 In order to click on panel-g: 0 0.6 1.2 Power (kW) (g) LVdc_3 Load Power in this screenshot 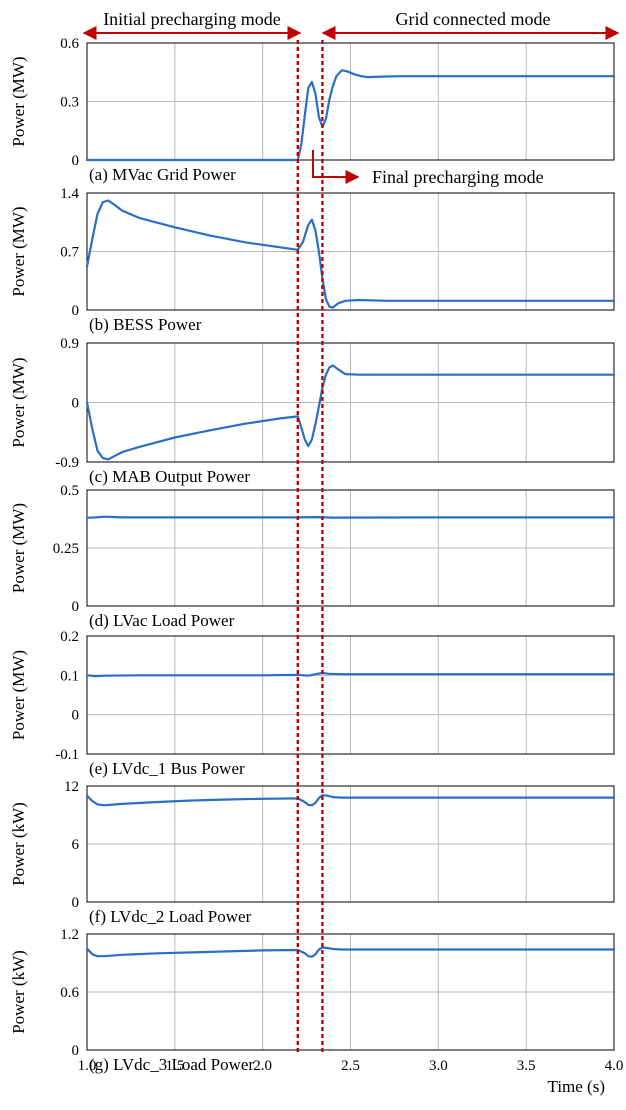, I will do `click(312, 1000)`.